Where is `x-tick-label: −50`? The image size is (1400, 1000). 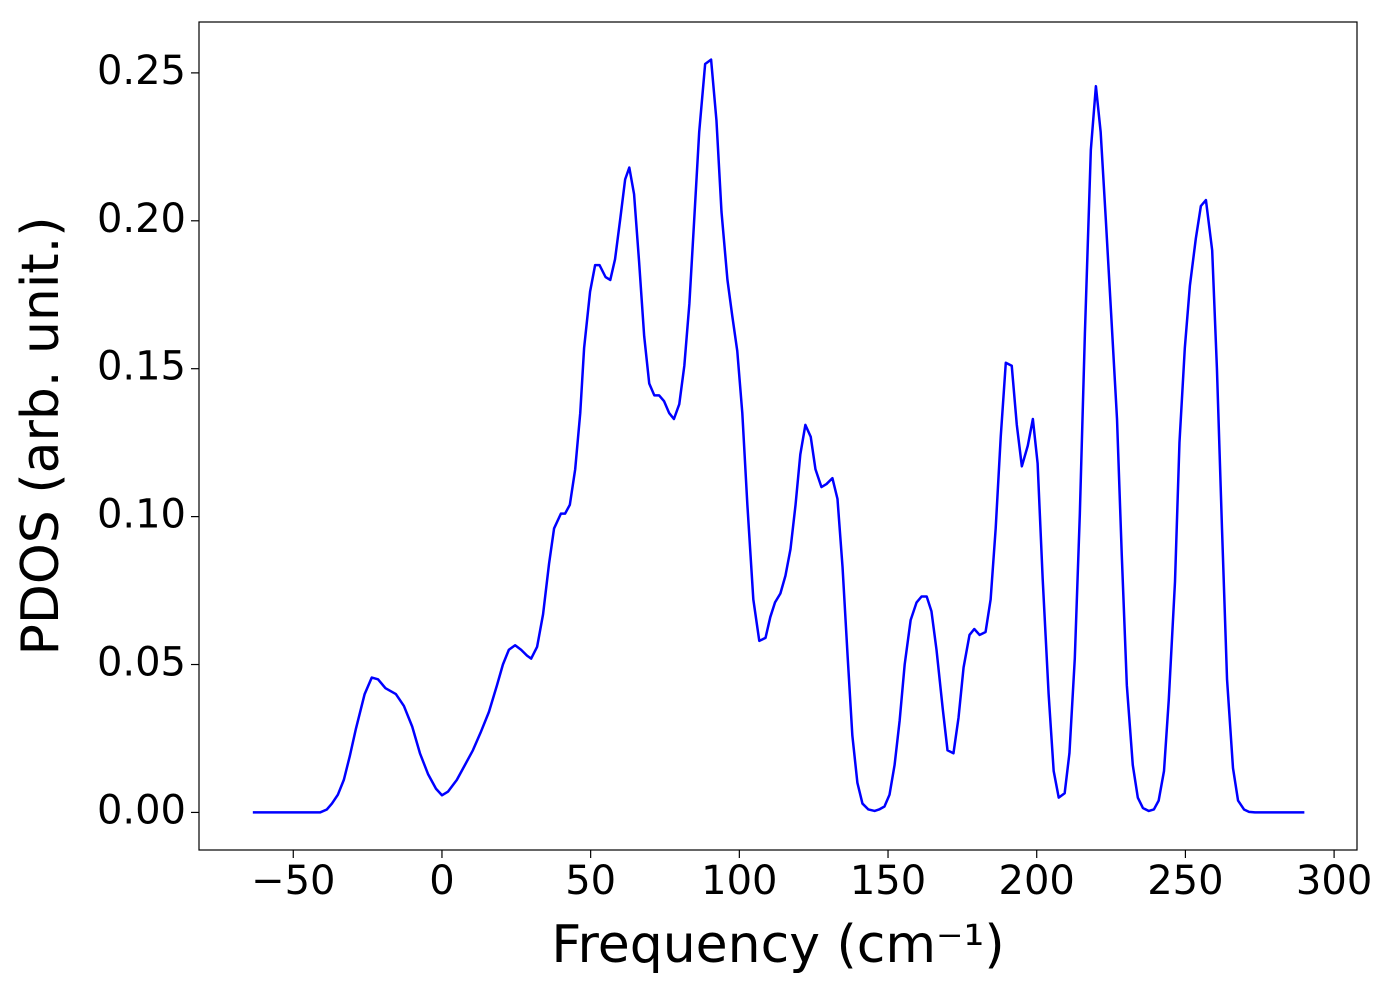 x-tick-label: −50 is located at coordinates (293, 881).